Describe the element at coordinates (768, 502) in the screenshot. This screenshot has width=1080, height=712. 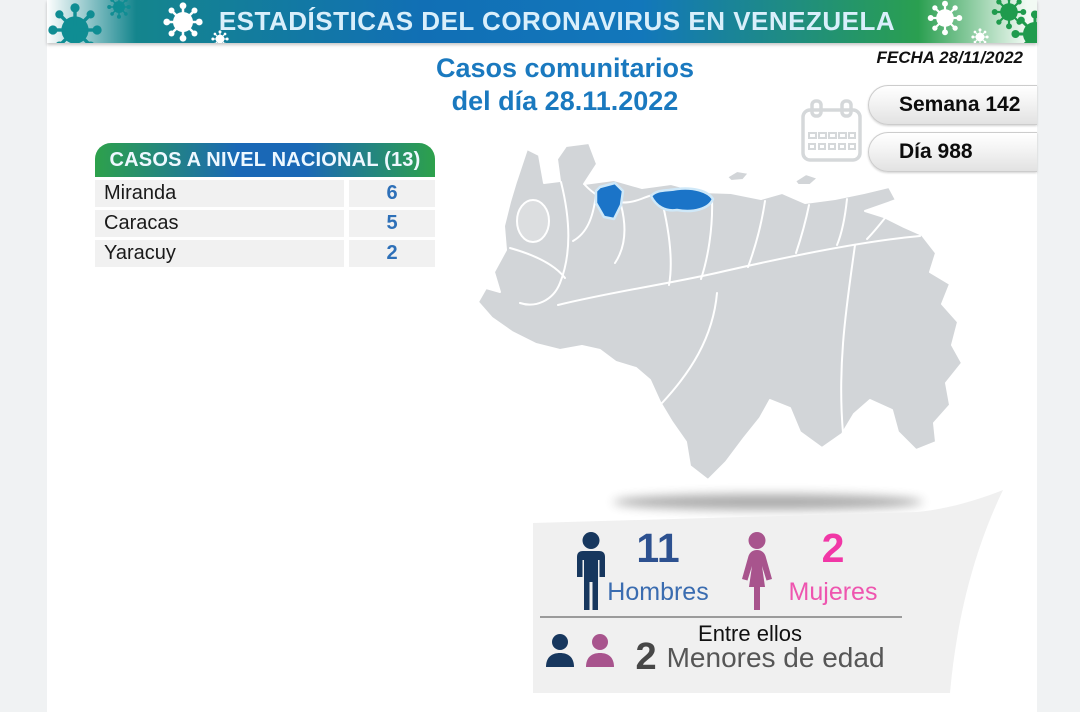
I see `panel-shadow` at that location.